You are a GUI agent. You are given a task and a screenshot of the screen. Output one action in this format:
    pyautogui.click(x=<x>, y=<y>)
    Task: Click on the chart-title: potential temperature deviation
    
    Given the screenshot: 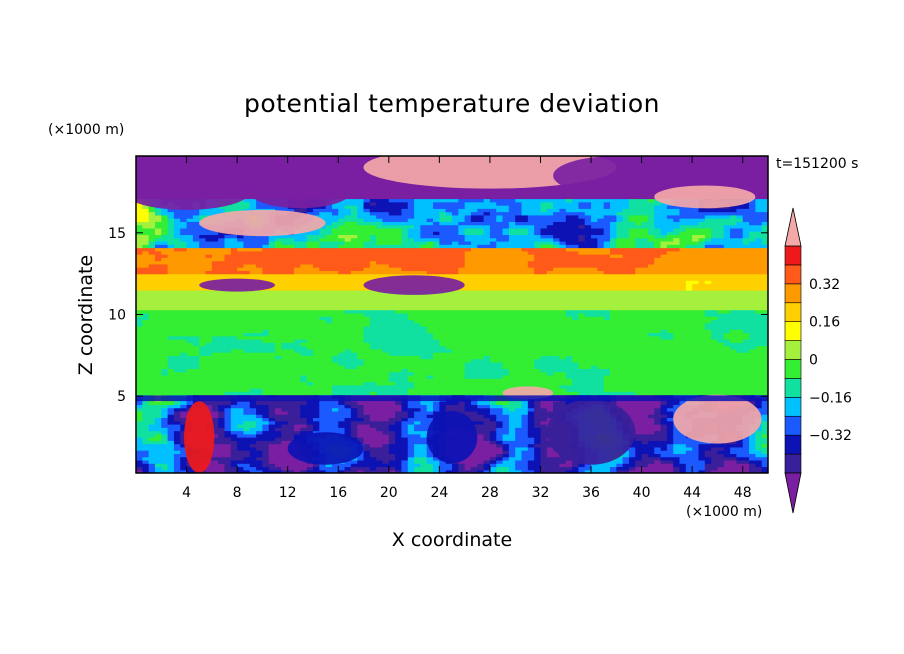 What is the action you would take?
    pyautogui.click(x=452, y=103)
    